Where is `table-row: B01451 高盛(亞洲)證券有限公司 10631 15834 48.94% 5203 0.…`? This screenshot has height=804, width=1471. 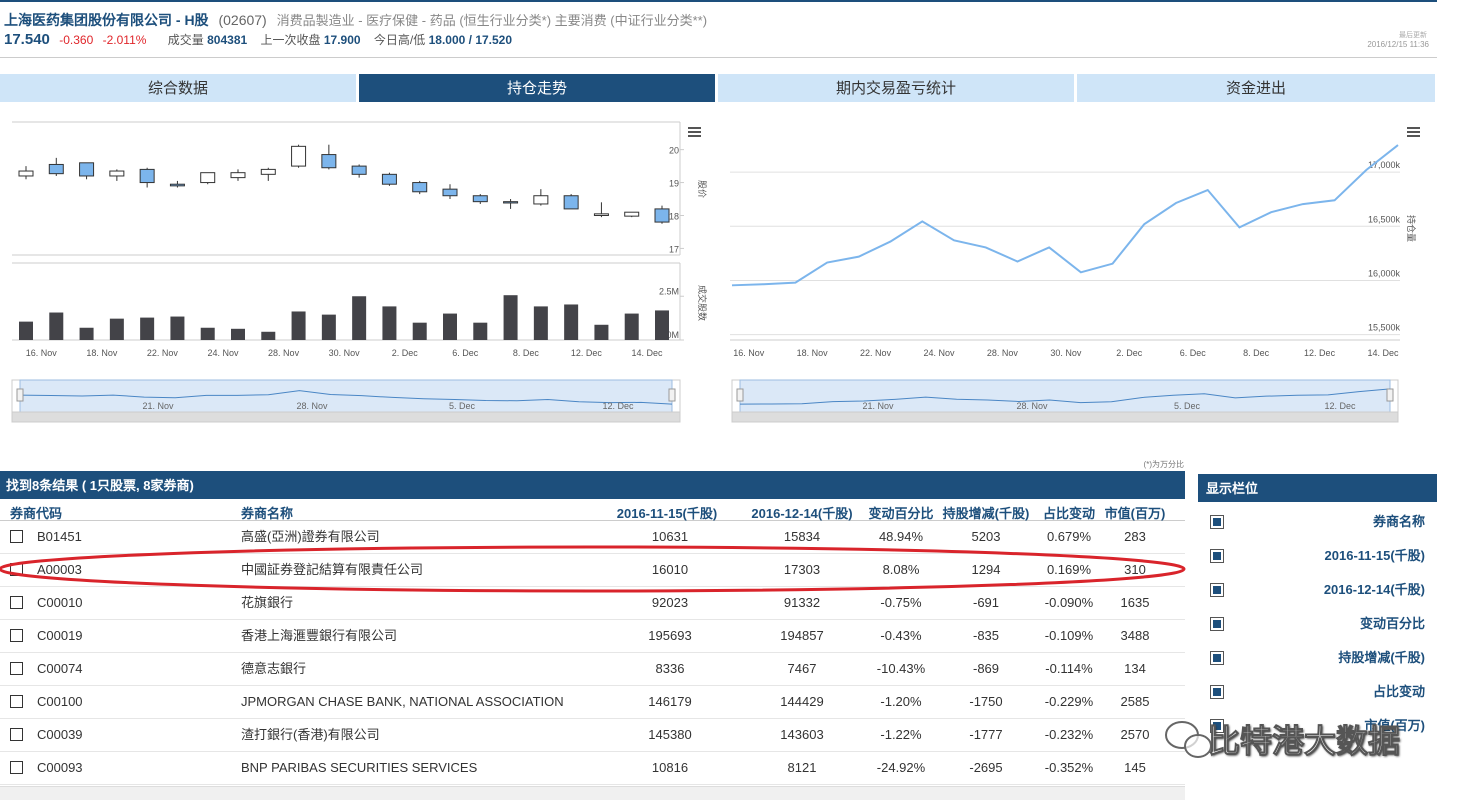 table-row: B01451 高盛(亞洲)證券有限公司 10631 15834 48.94% 5203 0.… is located at coordinates (592, 537).